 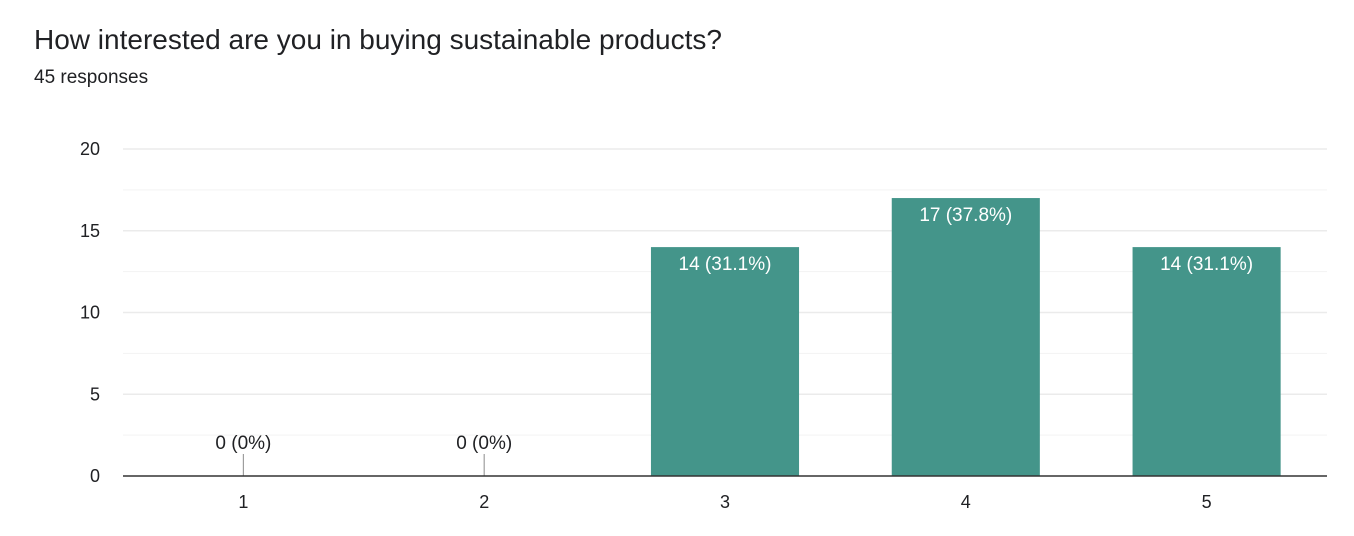 I want to click on x-tick-label: 1, so click(x=243, y=502).